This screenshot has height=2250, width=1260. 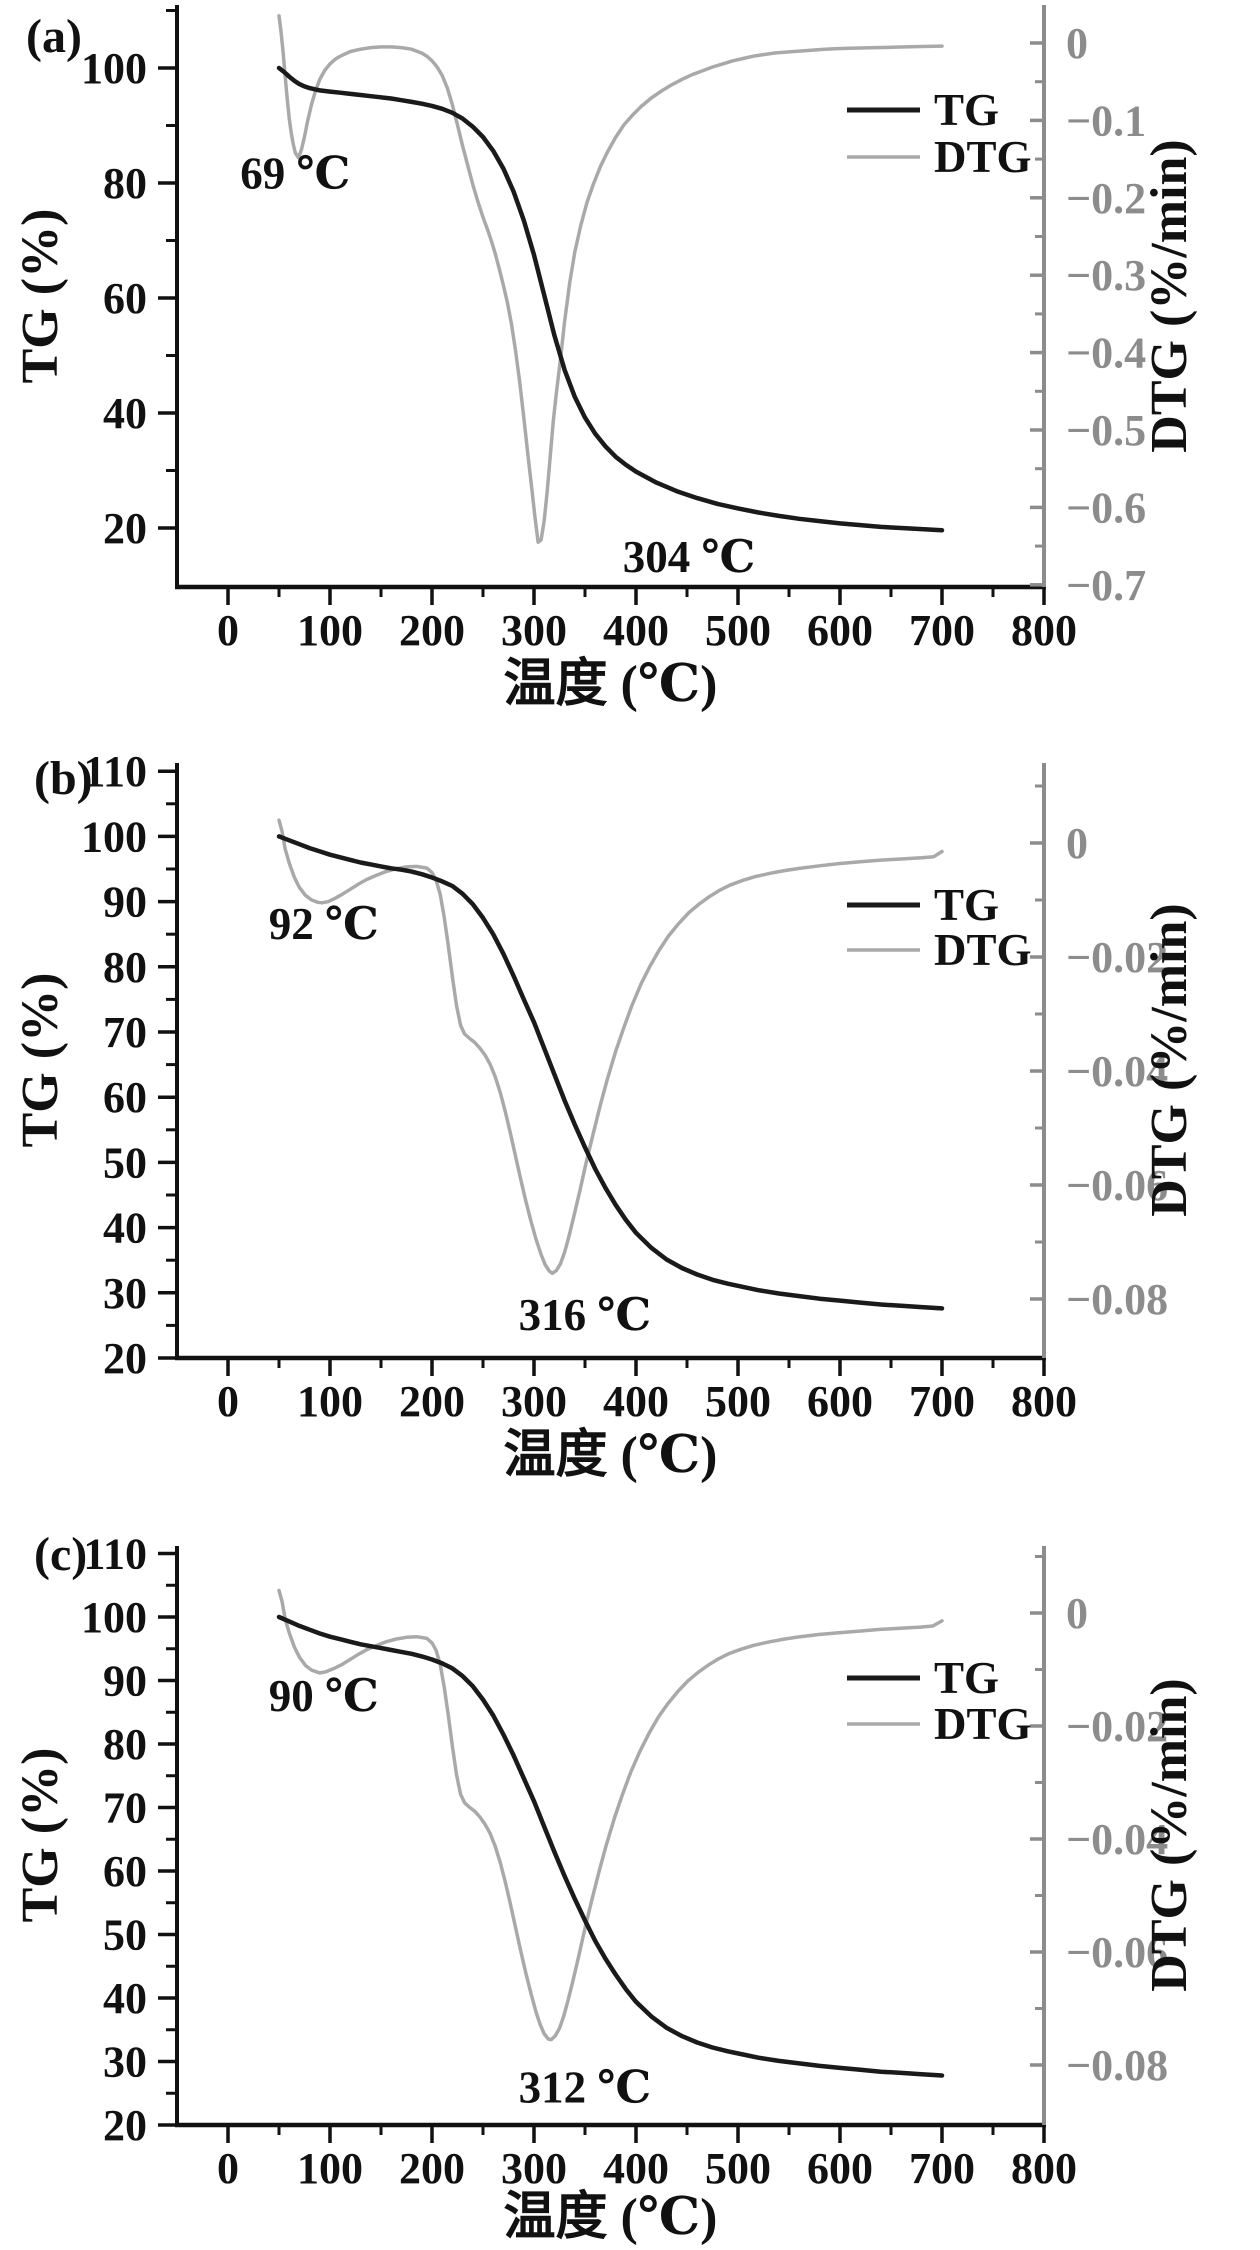 I want to click on panel-label: (b), so click(x=63, y=778).